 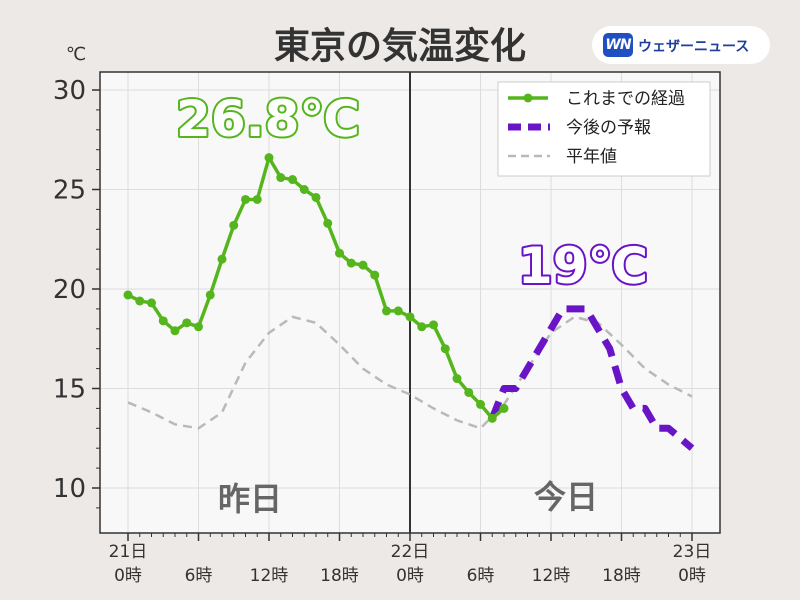 What do you see at coordinates (608, 128) in the screenshot?
I see `legend-label-forecast: 今後の予報` at bounding box center [608, 128].